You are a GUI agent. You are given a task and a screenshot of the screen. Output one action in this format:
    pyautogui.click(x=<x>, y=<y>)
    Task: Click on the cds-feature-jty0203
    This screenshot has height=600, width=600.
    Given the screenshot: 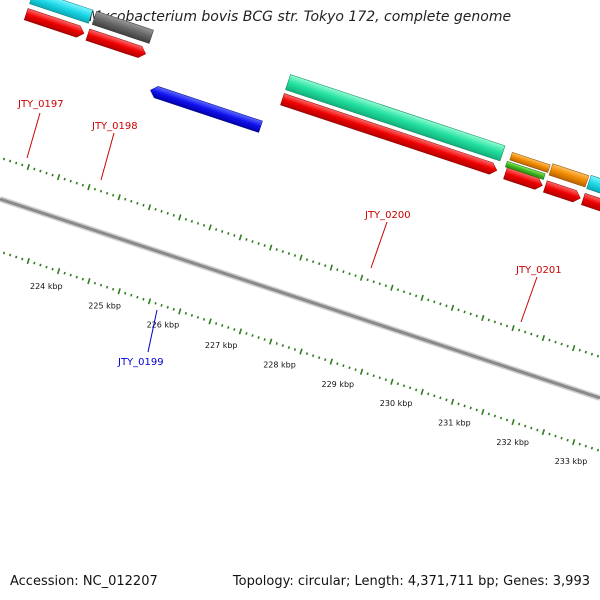 What is the action you would take?
    pyautogui.click(x=590, y=211)
    